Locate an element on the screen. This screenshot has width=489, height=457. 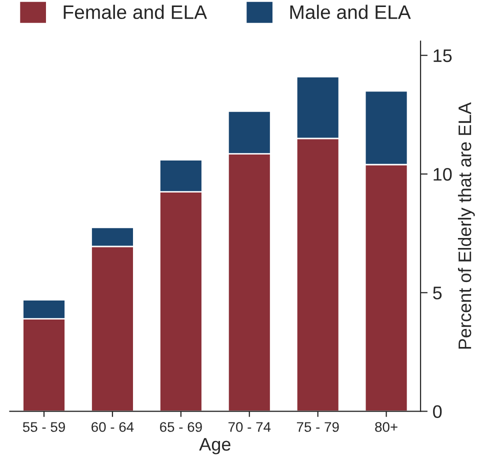
x-tick-label: 55 - 59 is located at coordinates (43, 427).